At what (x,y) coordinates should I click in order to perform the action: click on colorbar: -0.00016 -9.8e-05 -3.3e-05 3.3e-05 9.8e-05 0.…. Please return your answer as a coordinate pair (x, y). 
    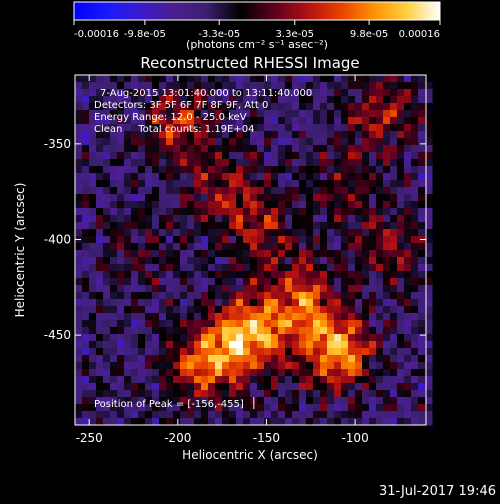
    Looking at the image, I should click on (257, 26).